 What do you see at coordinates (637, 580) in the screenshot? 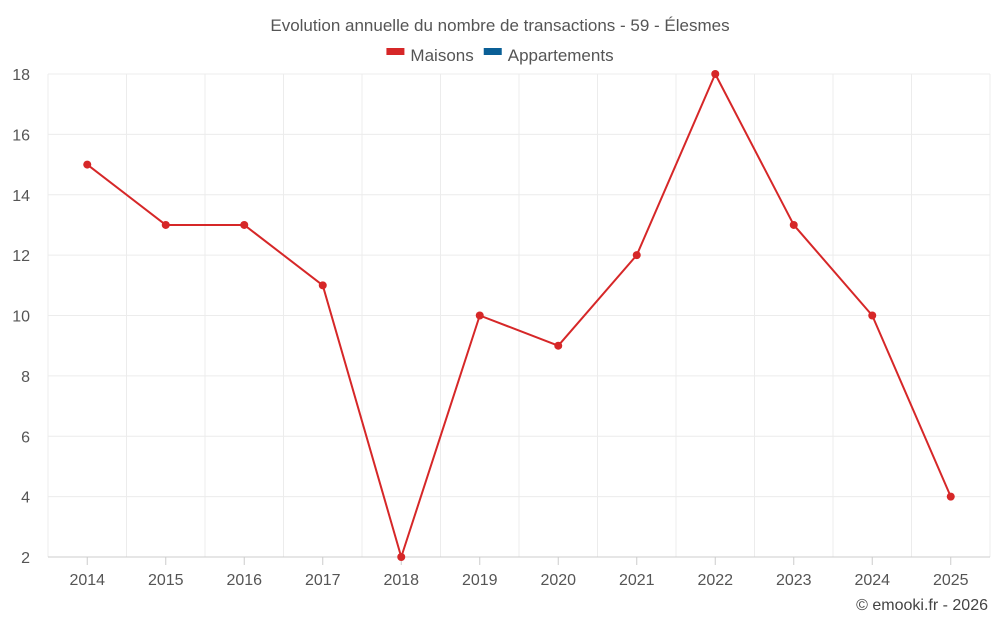
I see `x-tick-label: 2021` at bounding box center [637, 580].